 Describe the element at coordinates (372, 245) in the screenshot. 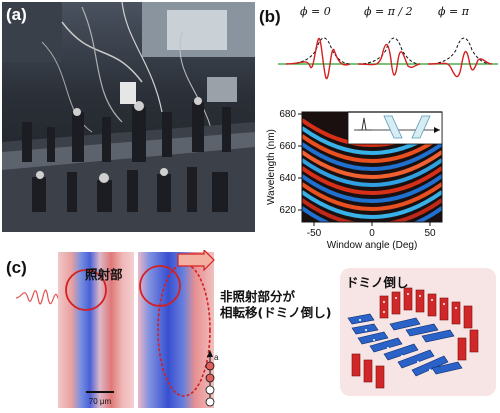

I see `x-axis-label: Window angle (Deg)` at that location.